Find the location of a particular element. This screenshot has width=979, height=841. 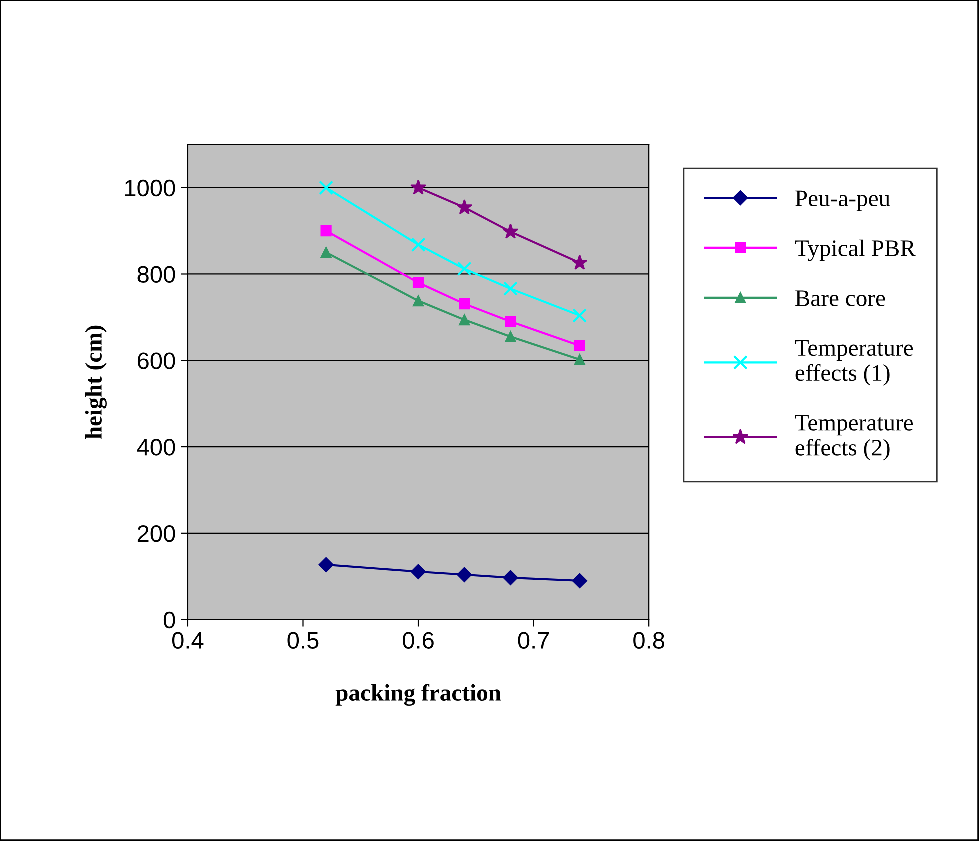

y-tick-label: 1000 is located at coordinates (150, 188).